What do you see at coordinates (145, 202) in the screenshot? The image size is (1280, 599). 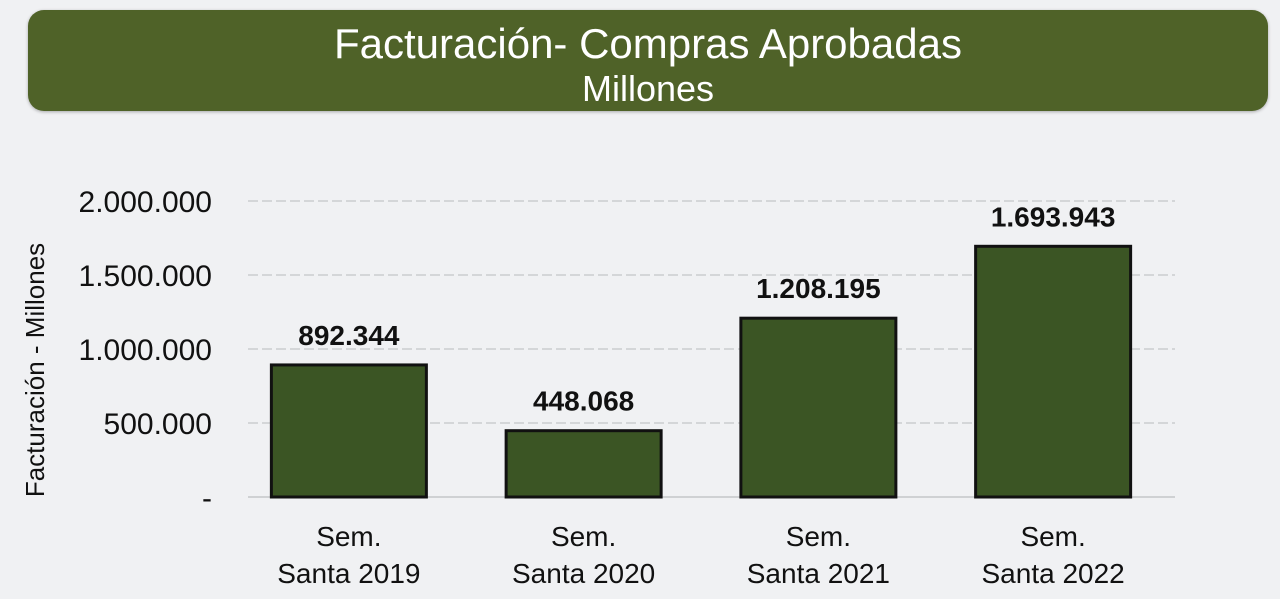 I see `y-tick-label: 2.000.000` at bounding box center [145, 202].